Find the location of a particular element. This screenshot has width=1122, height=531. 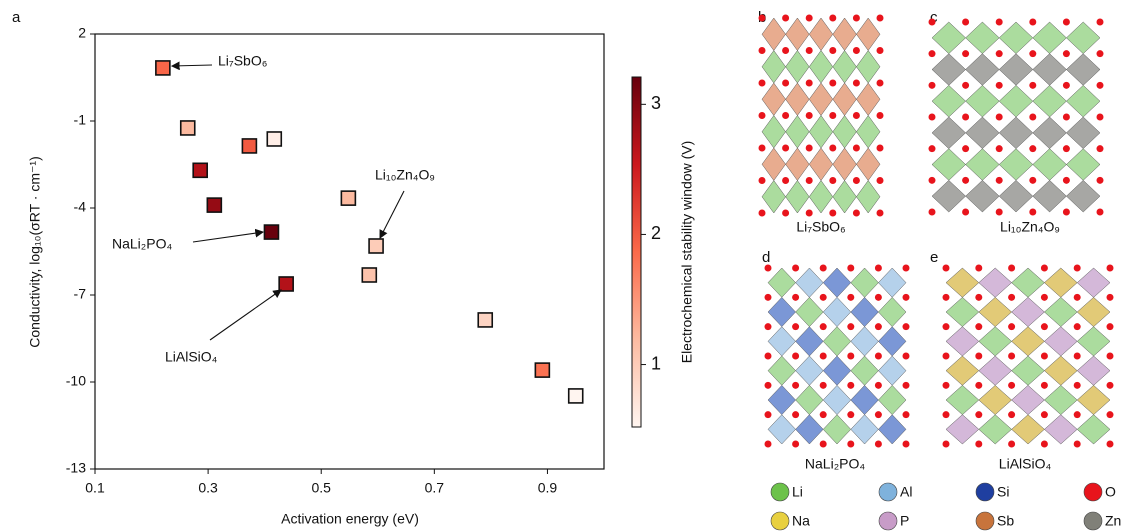

y-tick-label: -1 is located at coordinates (80, 120).